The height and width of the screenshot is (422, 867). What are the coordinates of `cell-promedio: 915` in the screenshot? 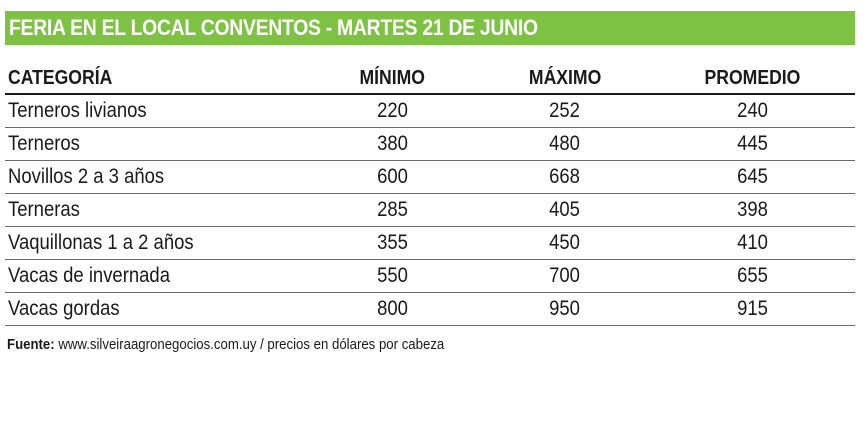 It's located at (752, 309).